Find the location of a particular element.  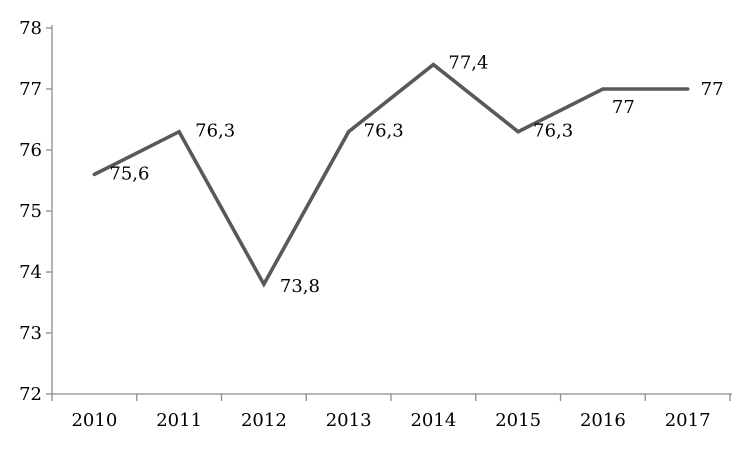

x-axis: 2010 2011 2012 2013 2014 2015 2016 2017 is located at coordinates (391, 412).